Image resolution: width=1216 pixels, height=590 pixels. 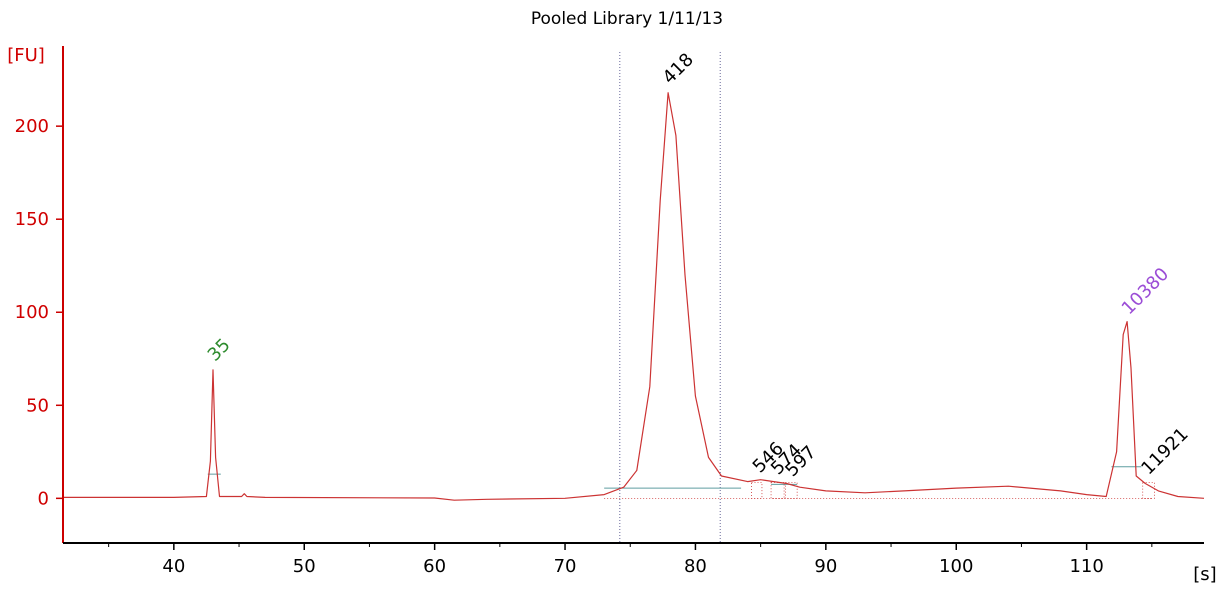 What do you see at coordinates (956, 566) in the screenshot?
I see `x-tick-label: 100` at bounding box center [956, 566].